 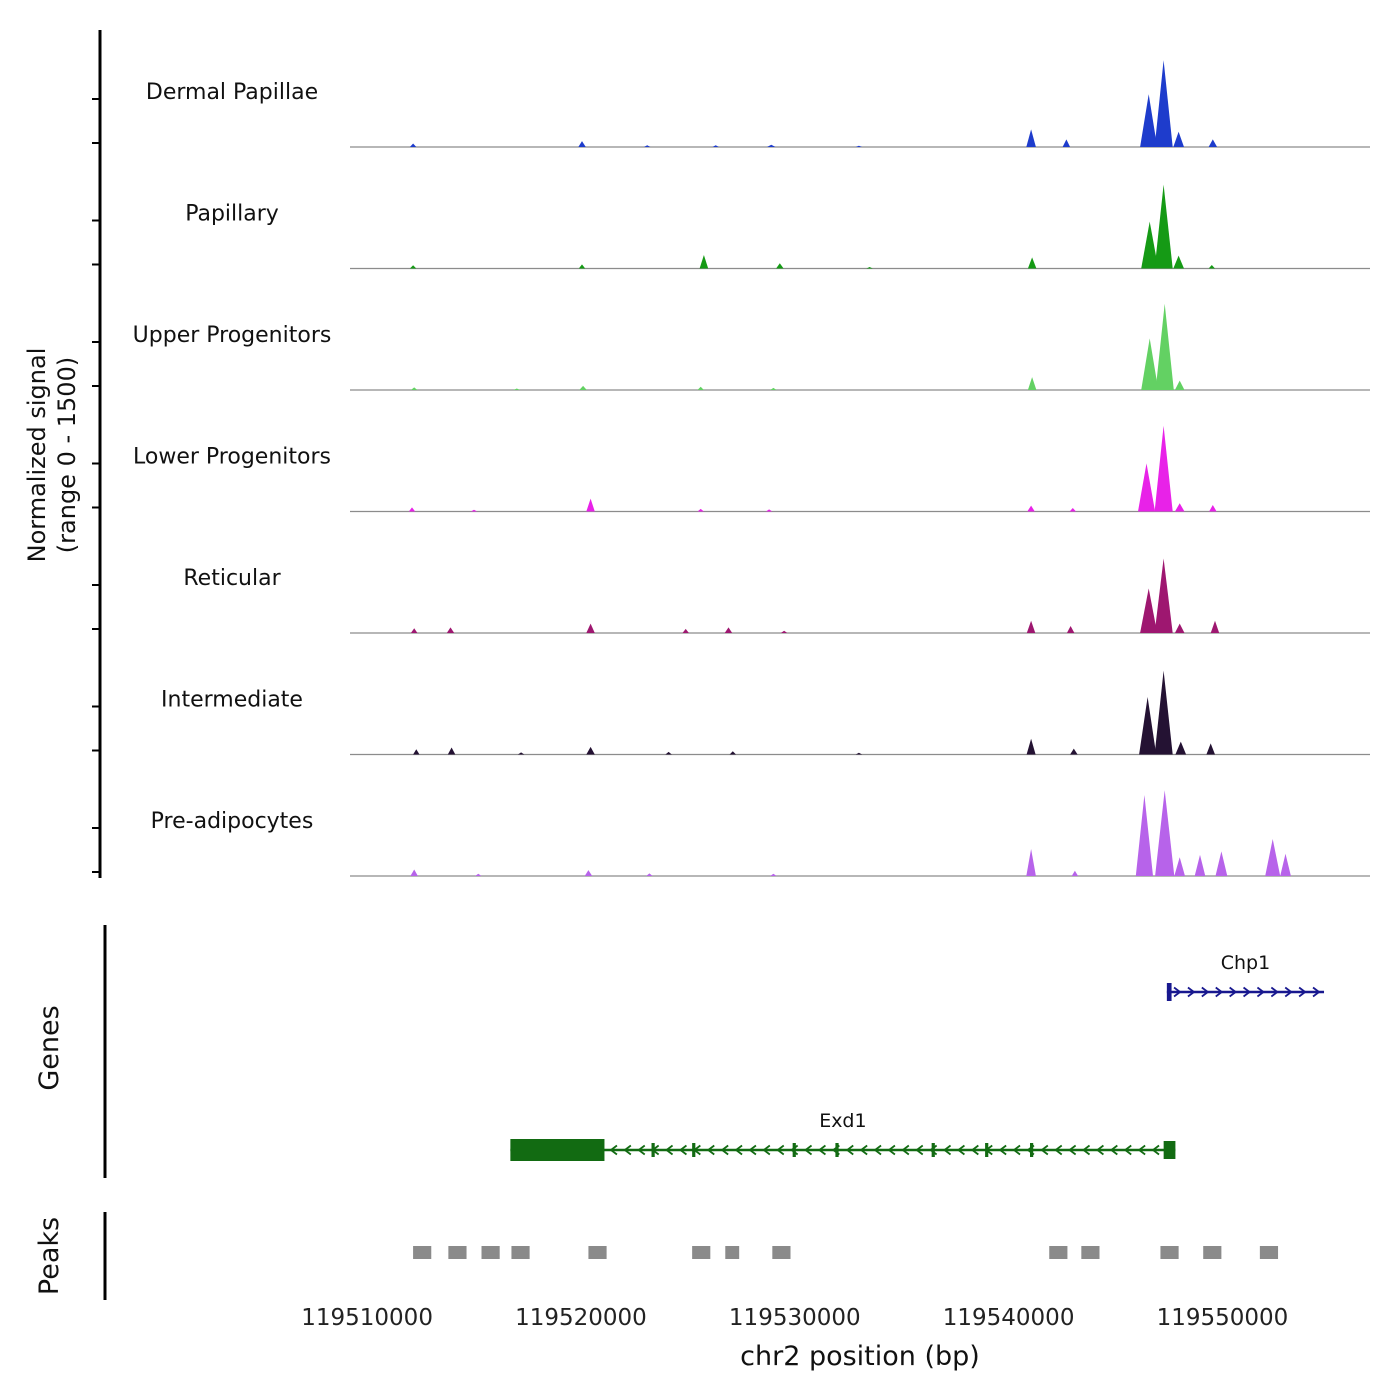 What do you see at coordinates (232, 700) in the screenshot?
I see `track-label: Intermediate` at bounding box center [232, 700].